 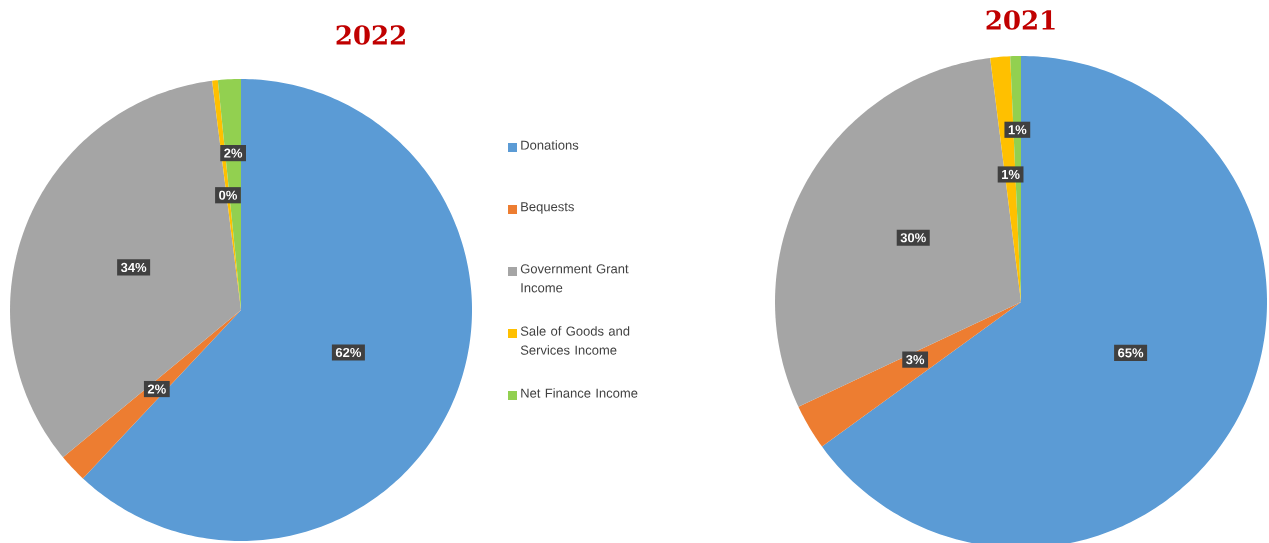 I want to click on legend-label: Bequests, so click(x=547, y=208).